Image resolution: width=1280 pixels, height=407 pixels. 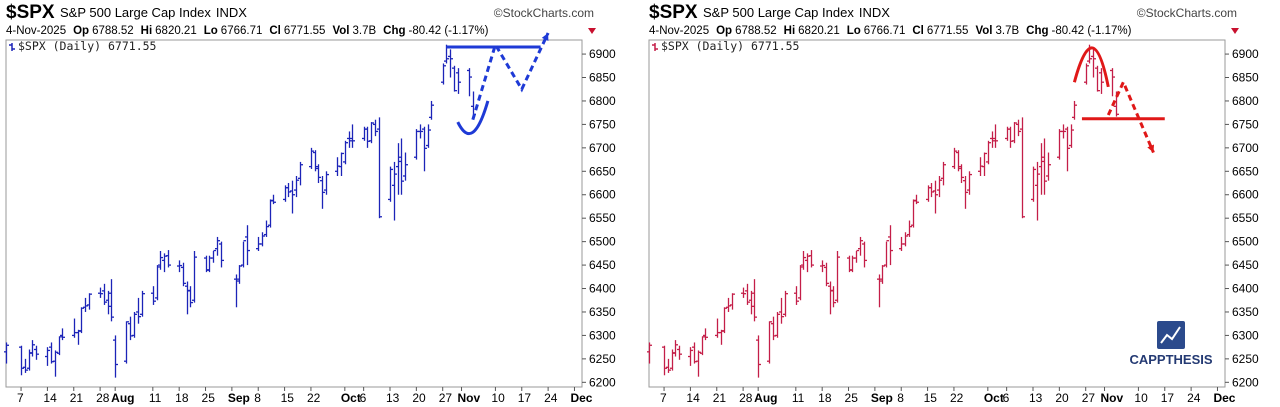 I want to click on date-text: 4-Nov-2025, so click(x=36, y=31).